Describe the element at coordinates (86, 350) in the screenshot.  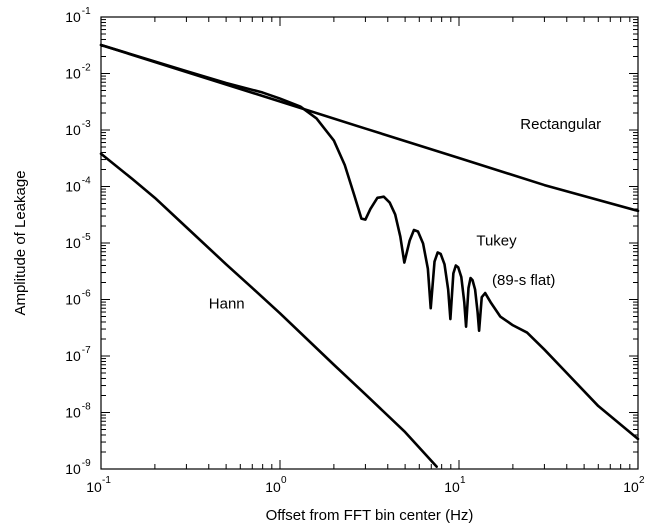
I see `y-tick-label-exponent: -7` at that location.